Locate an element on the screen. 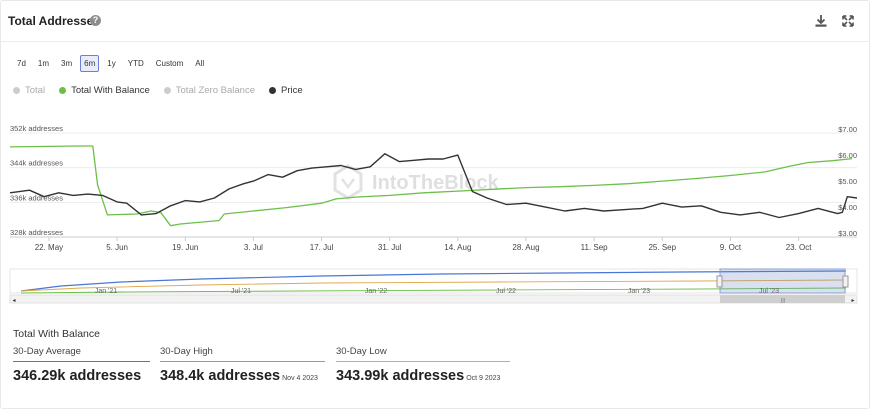  fullscreen-icon is located at coordinates (848, 21).